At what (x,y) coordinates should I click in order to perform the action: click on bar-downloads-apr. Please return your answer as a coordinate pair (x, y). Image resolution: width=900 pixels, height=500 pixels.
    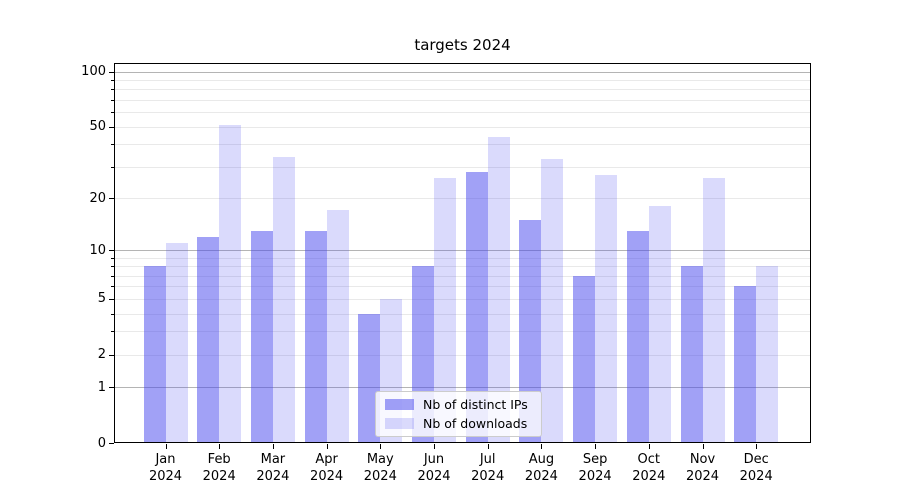
    Looking at the image, I should click on (337, 326).